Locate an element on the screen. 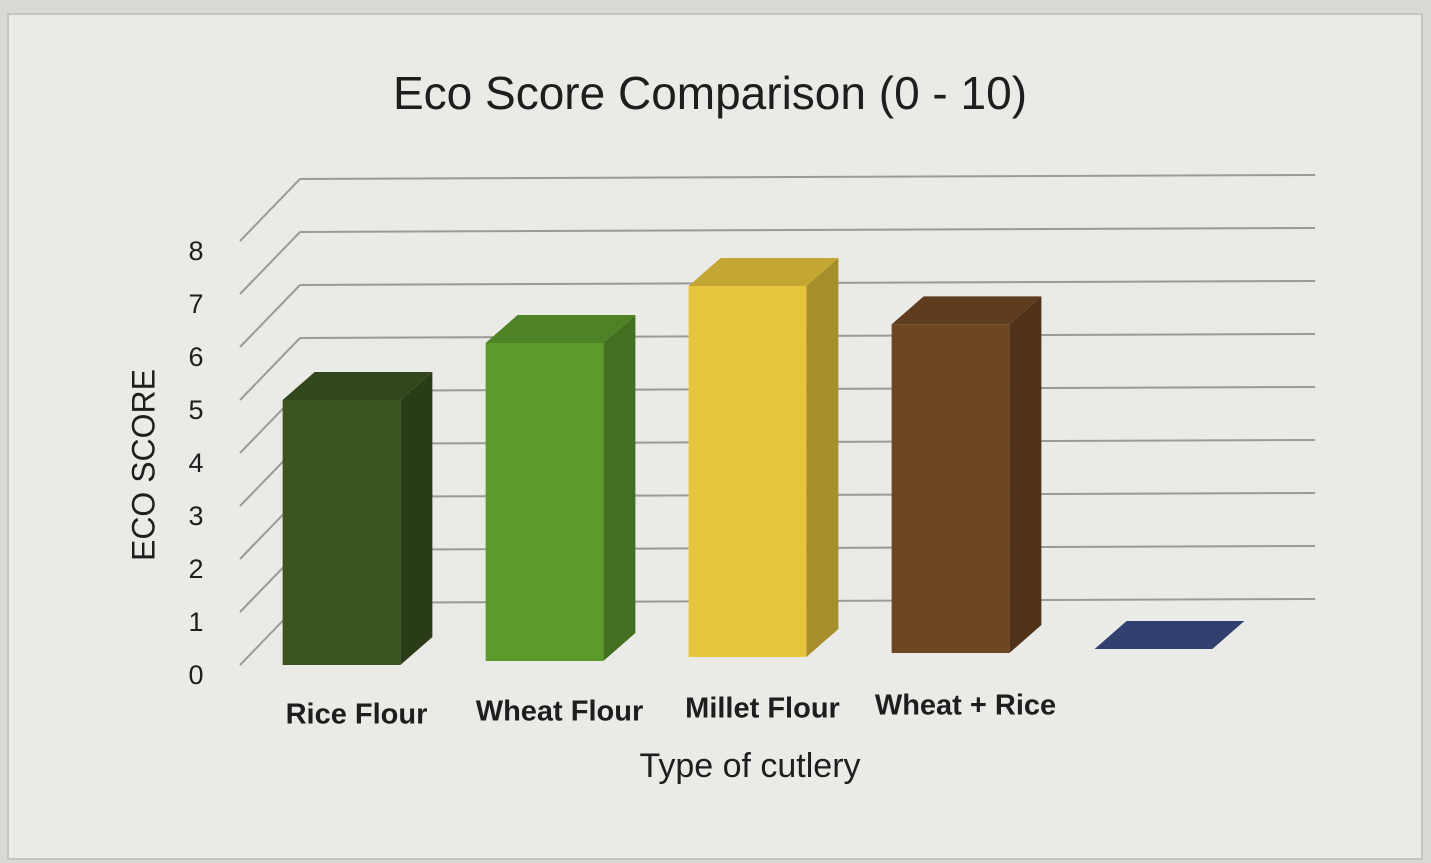  y-tick-label: 7 is located at coordinates (195, 304).